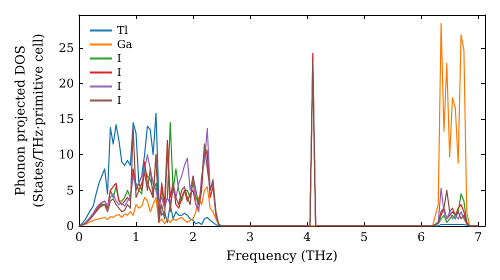 Image resolution: width=500 pixels, height=280 pixels. Describe the element at coordinates (125, 44) in the screenshot. I see `legend-label: Ga` at that location.